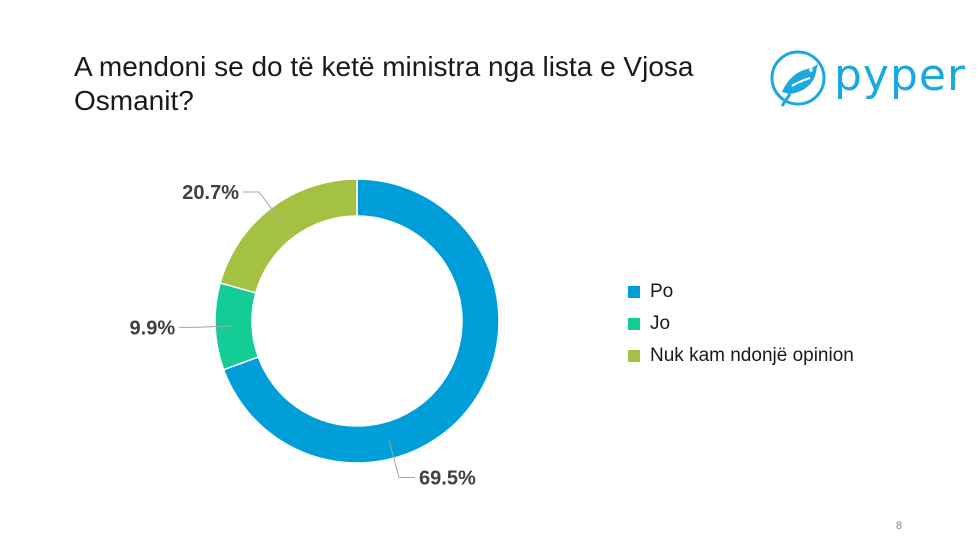  What do you see at coordinates (634, 356) in the screenshot?
I see `legend-swatch-no-opinion` at bounding box center [634, 356].